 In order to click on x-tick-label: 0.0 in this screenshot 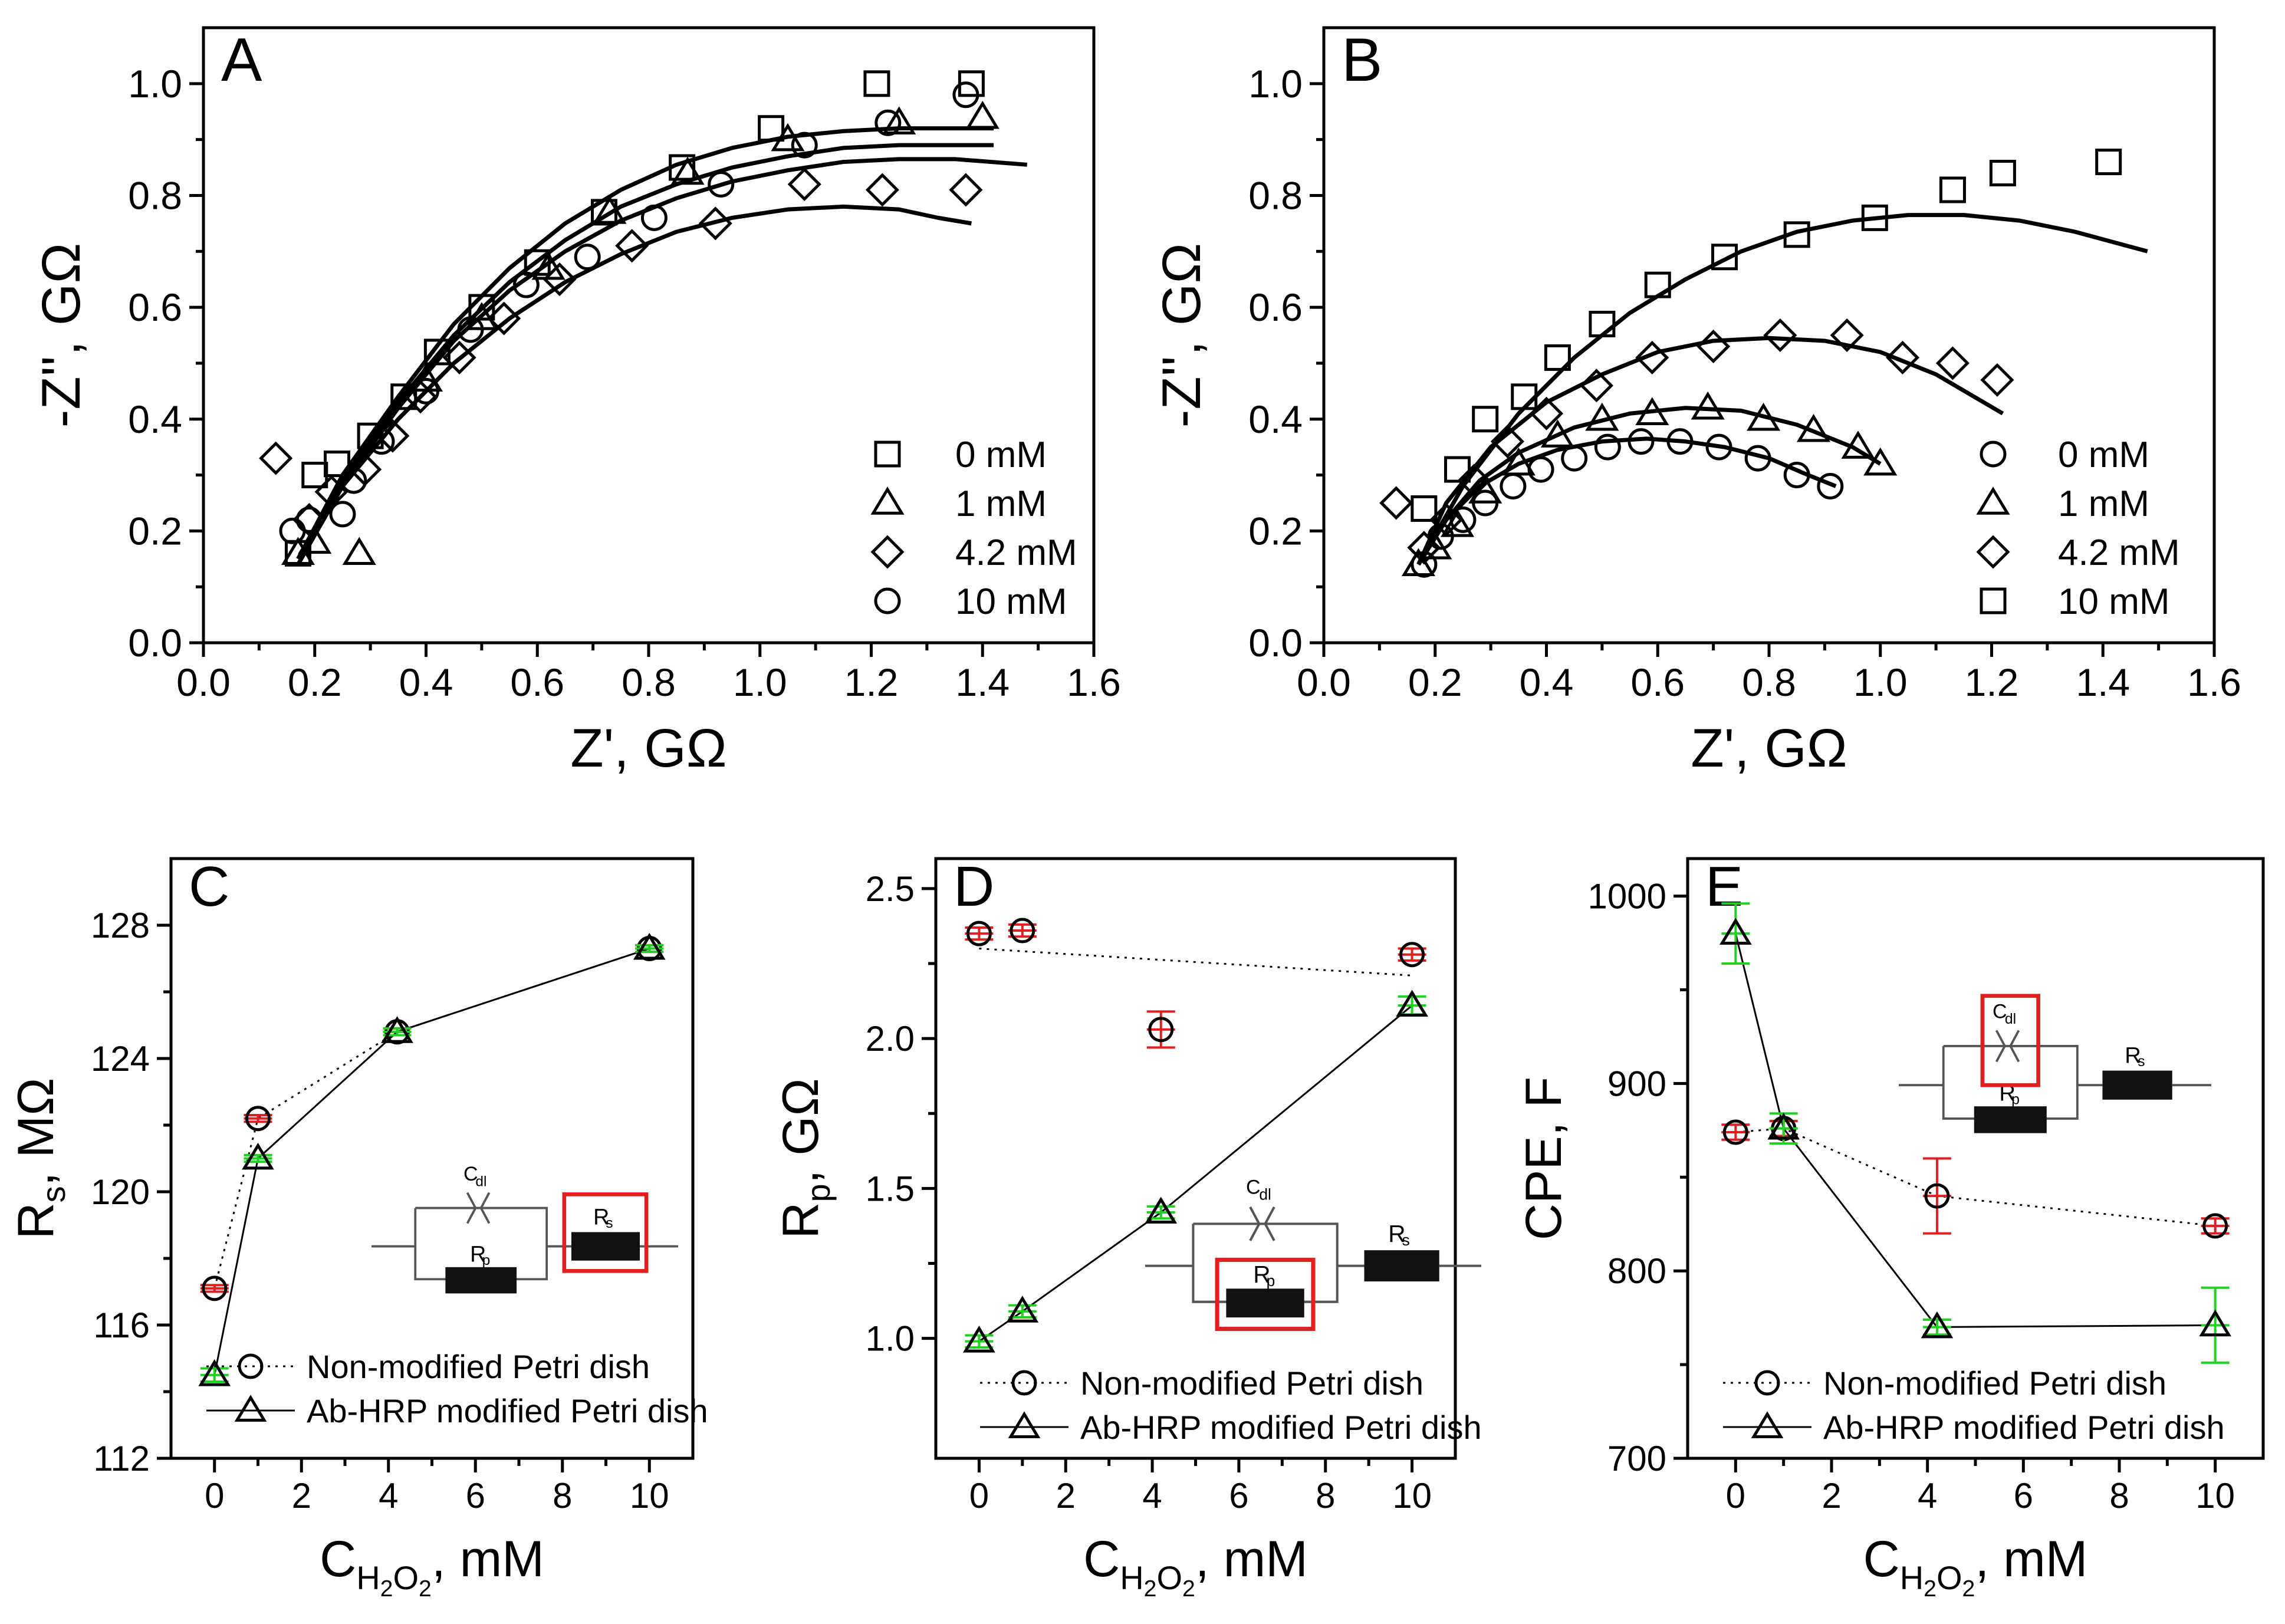, I will do `click(1324, 682)`.